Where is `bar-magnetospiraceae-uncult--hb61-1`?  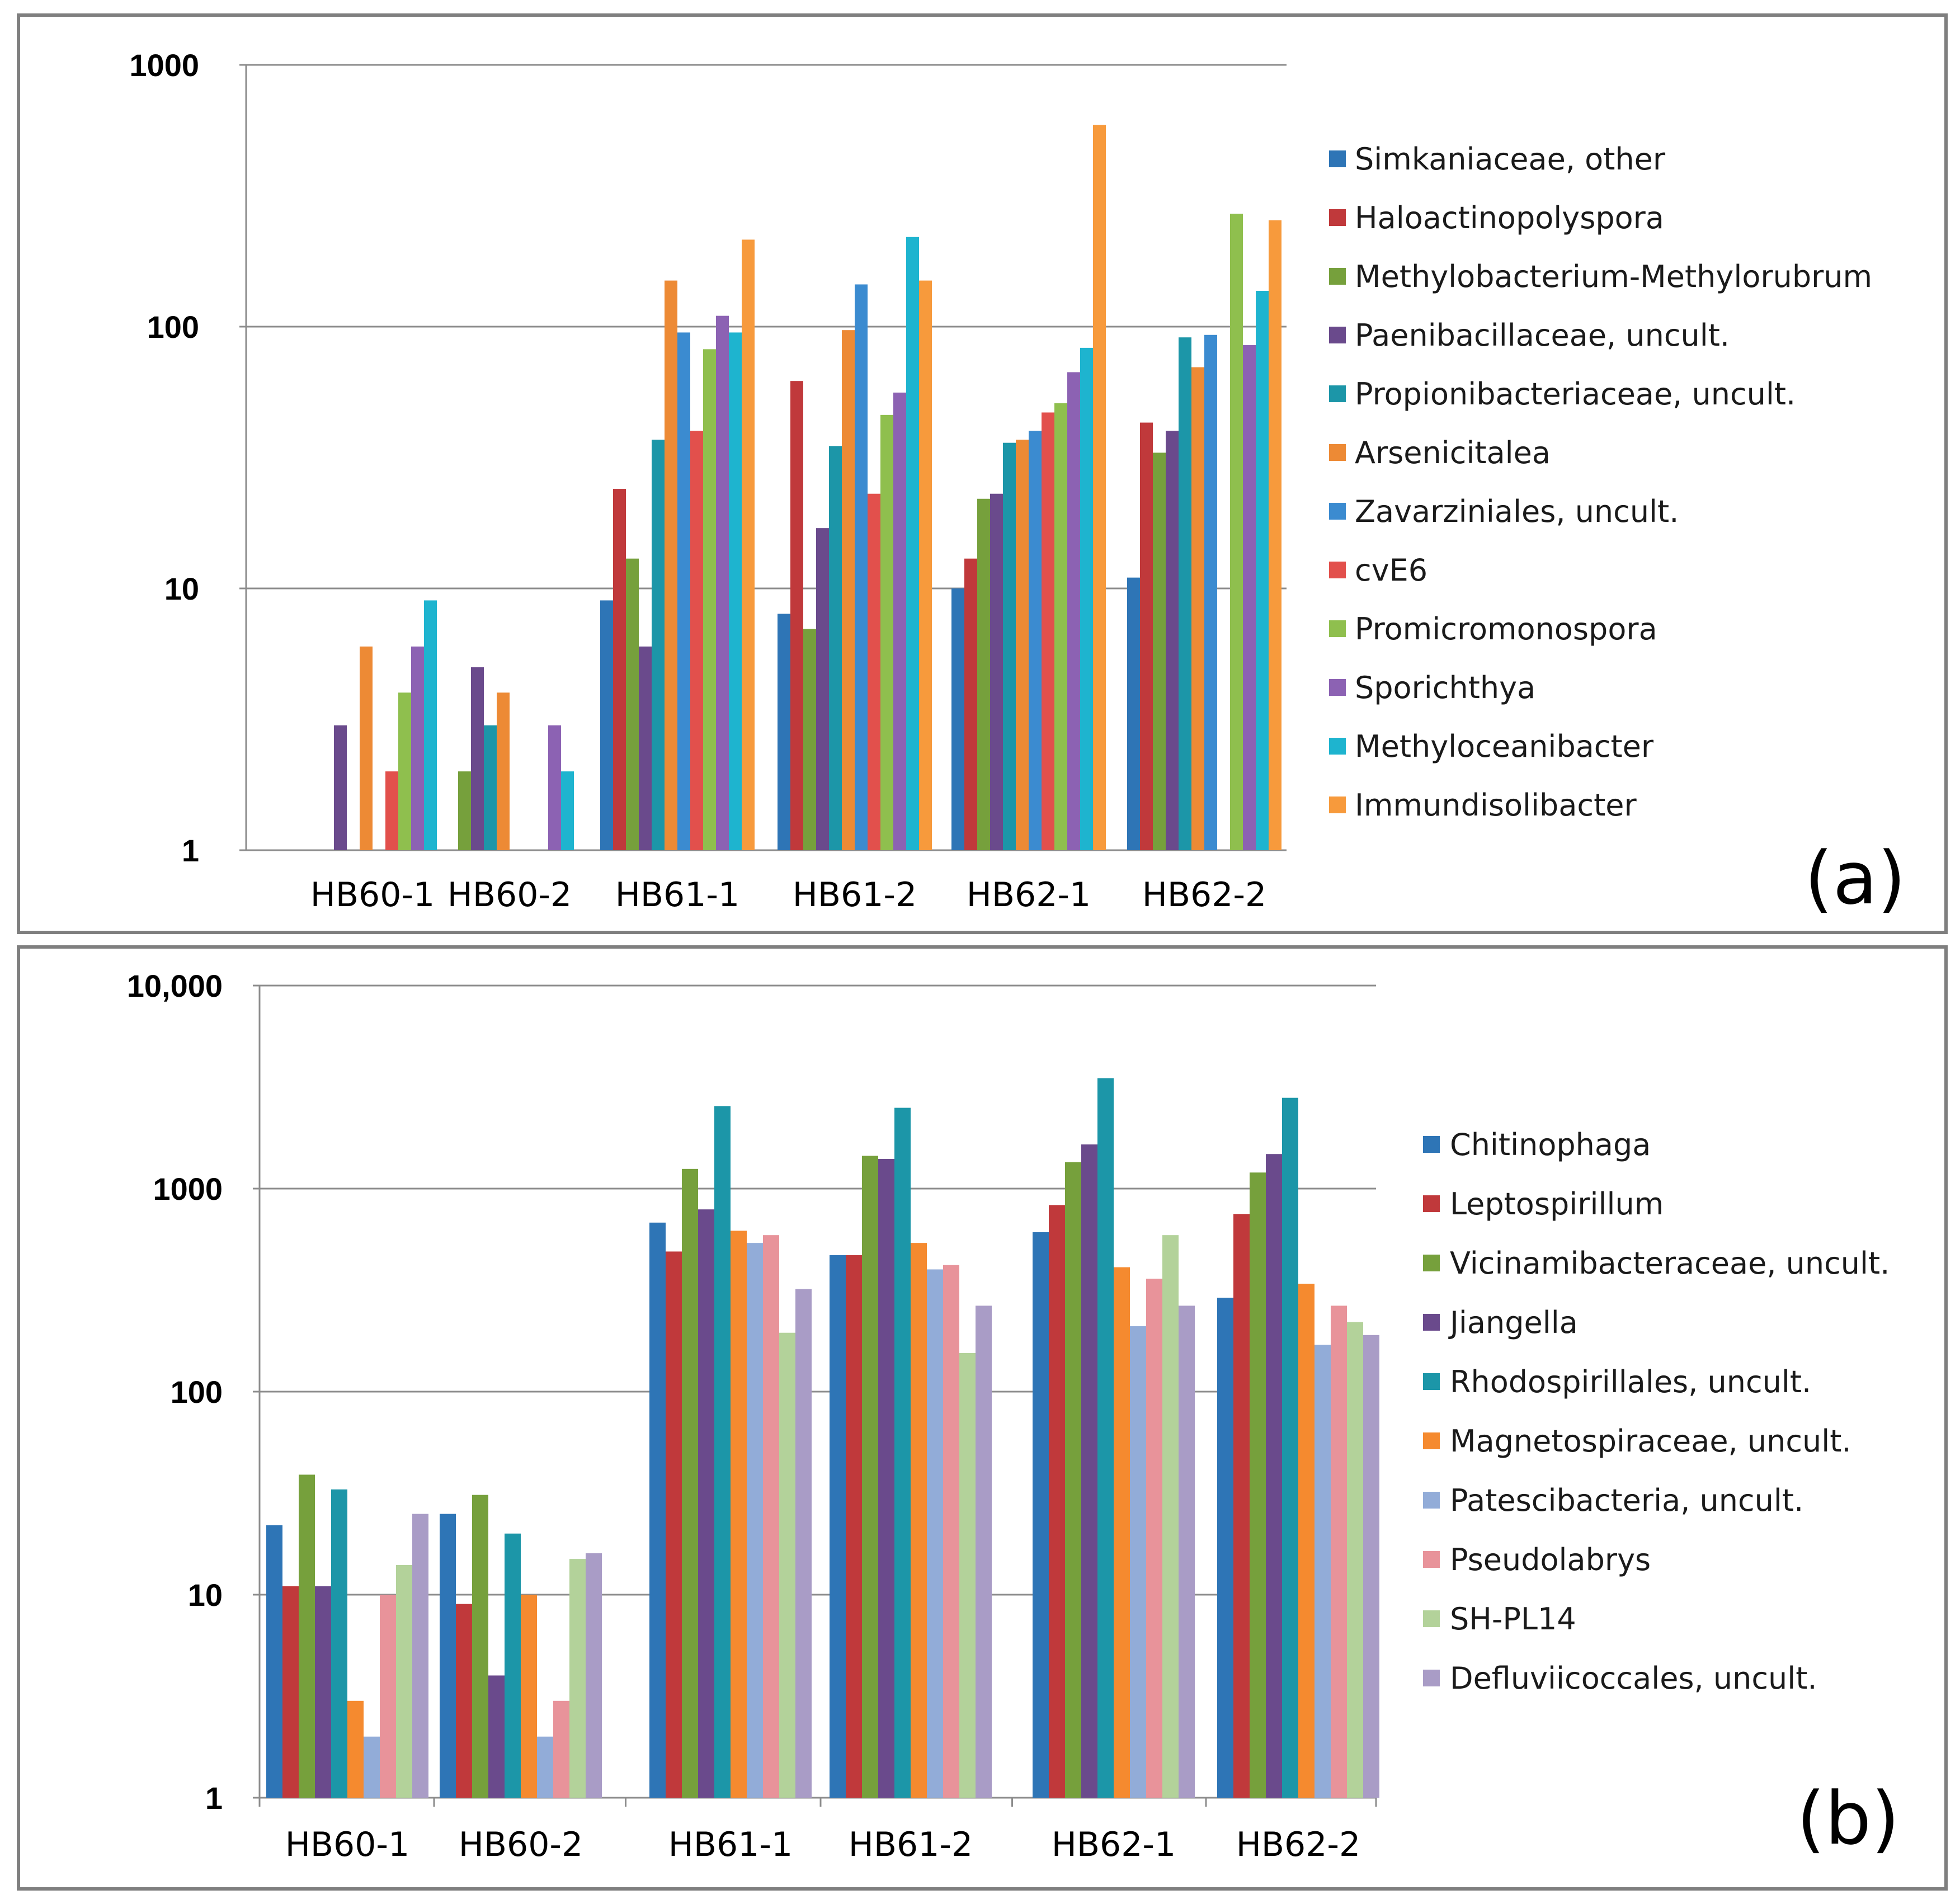
bar-magnetospiraceae-uncult--hb61-1 is located at coordinates (739, 1514).